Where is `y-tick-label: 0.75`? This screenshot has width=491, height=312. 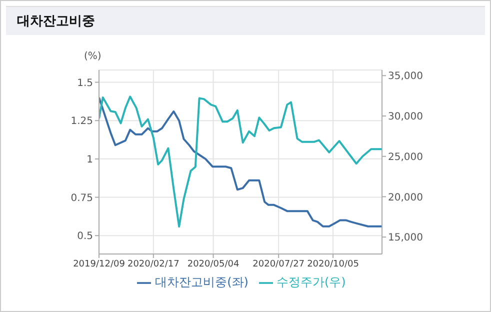 y-tick-label: 0.75 is located at coordinates (81, 198).